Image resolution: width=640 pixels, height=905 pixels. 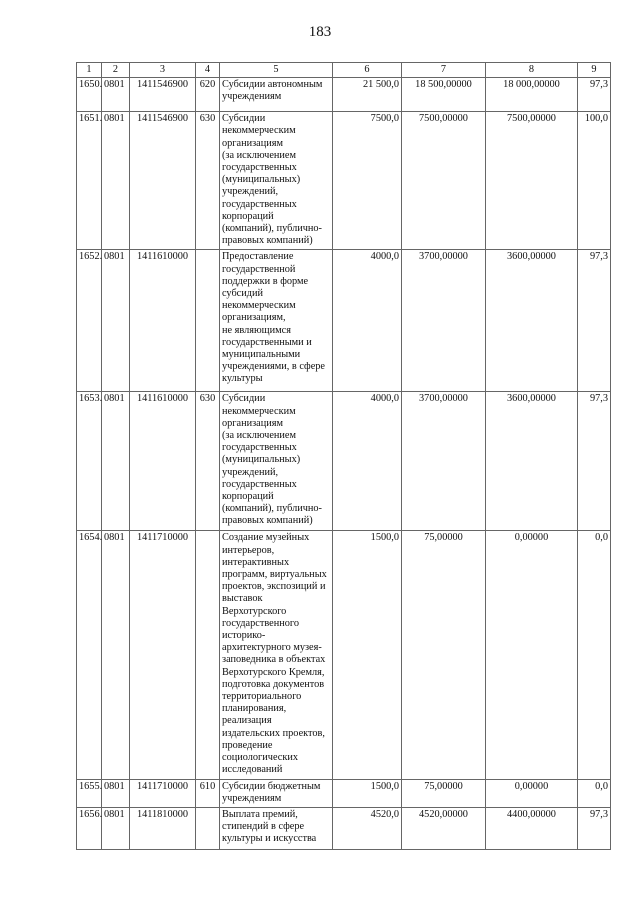 I want to click on column-header: 8, so click(x=531, y=70).